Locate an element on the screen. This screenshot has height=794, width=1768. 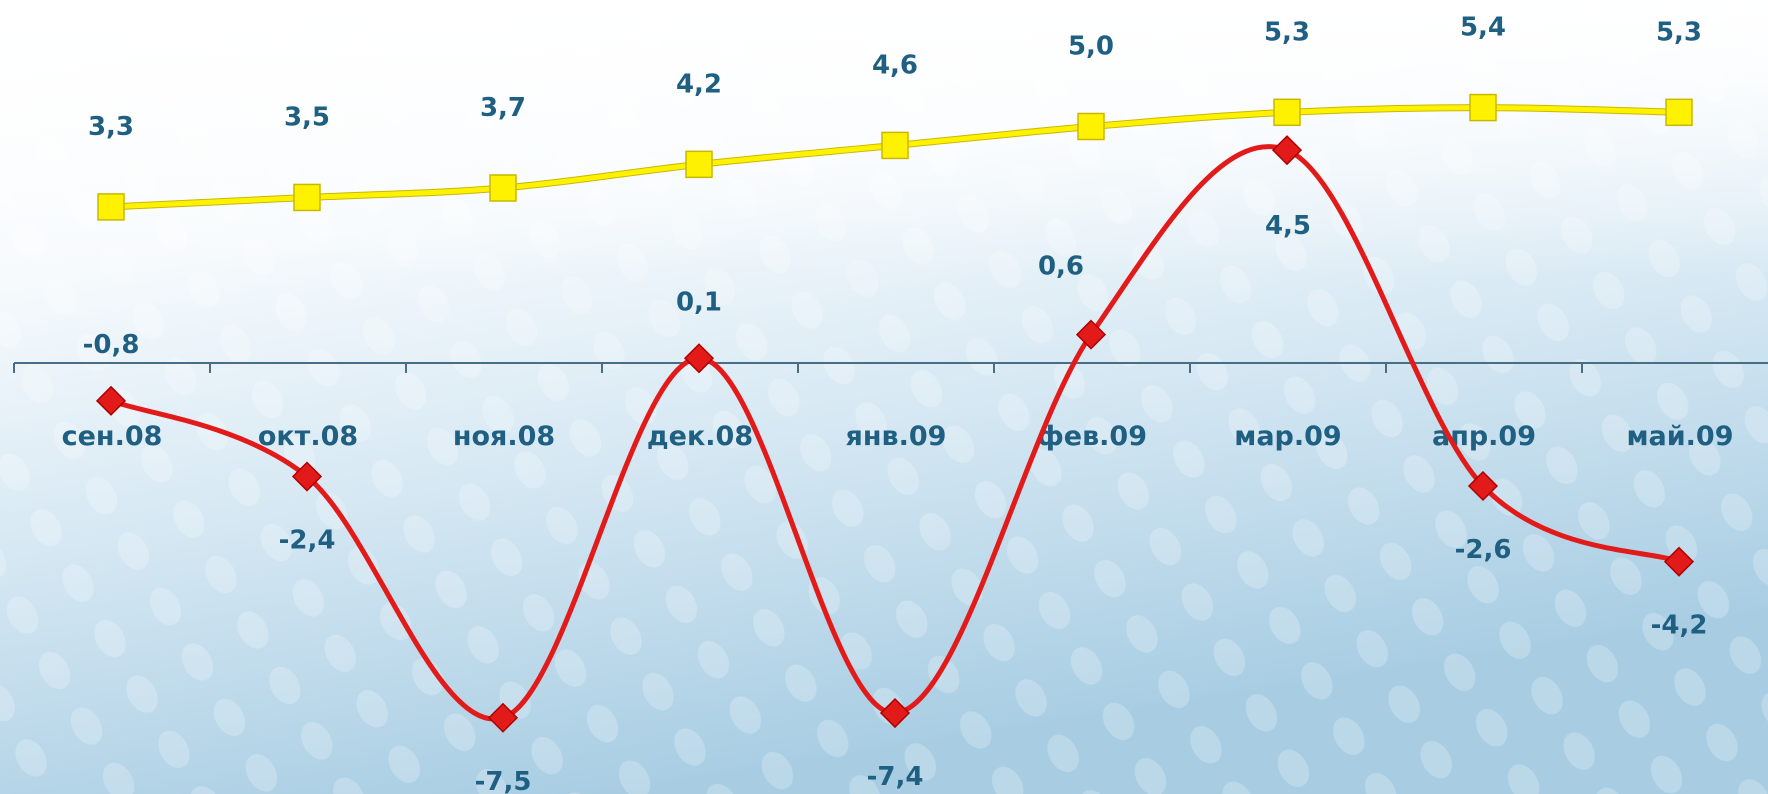
x-tick-label: сен.08 is located at coordinates (112, 436).